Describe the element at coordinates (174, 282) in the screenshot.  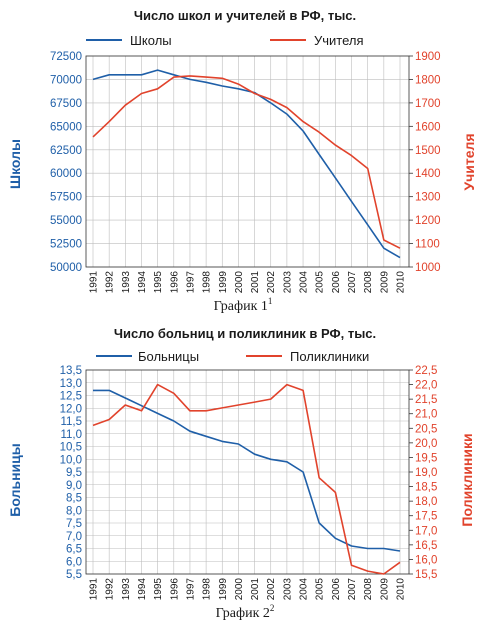
I see `x-tick-label: 1996` at that location.